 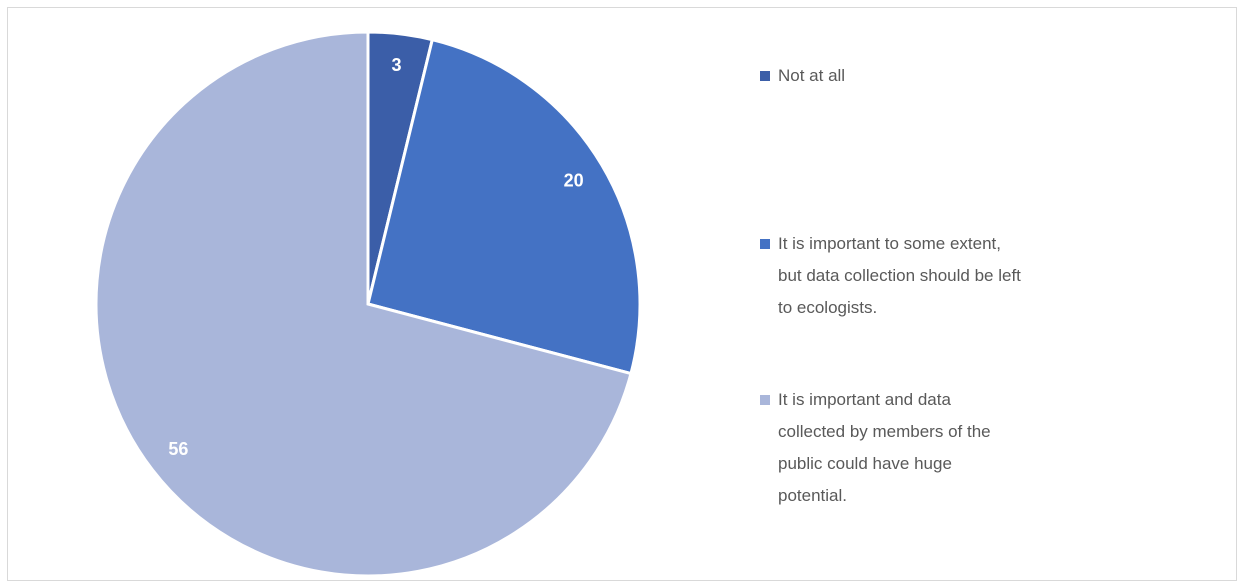 What do you see at coordinates (574, 180) in the screenshot?
I see `data-label: 20` at bounding box center [574, 180].